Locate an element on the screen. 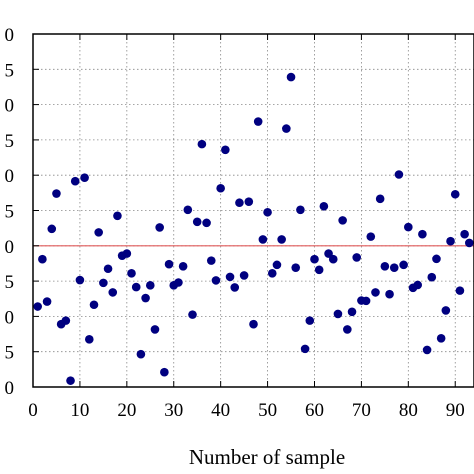 The width and height of the screenshot is (474, 474). x-tick-label: 90 is located at coordinates (455, 410).